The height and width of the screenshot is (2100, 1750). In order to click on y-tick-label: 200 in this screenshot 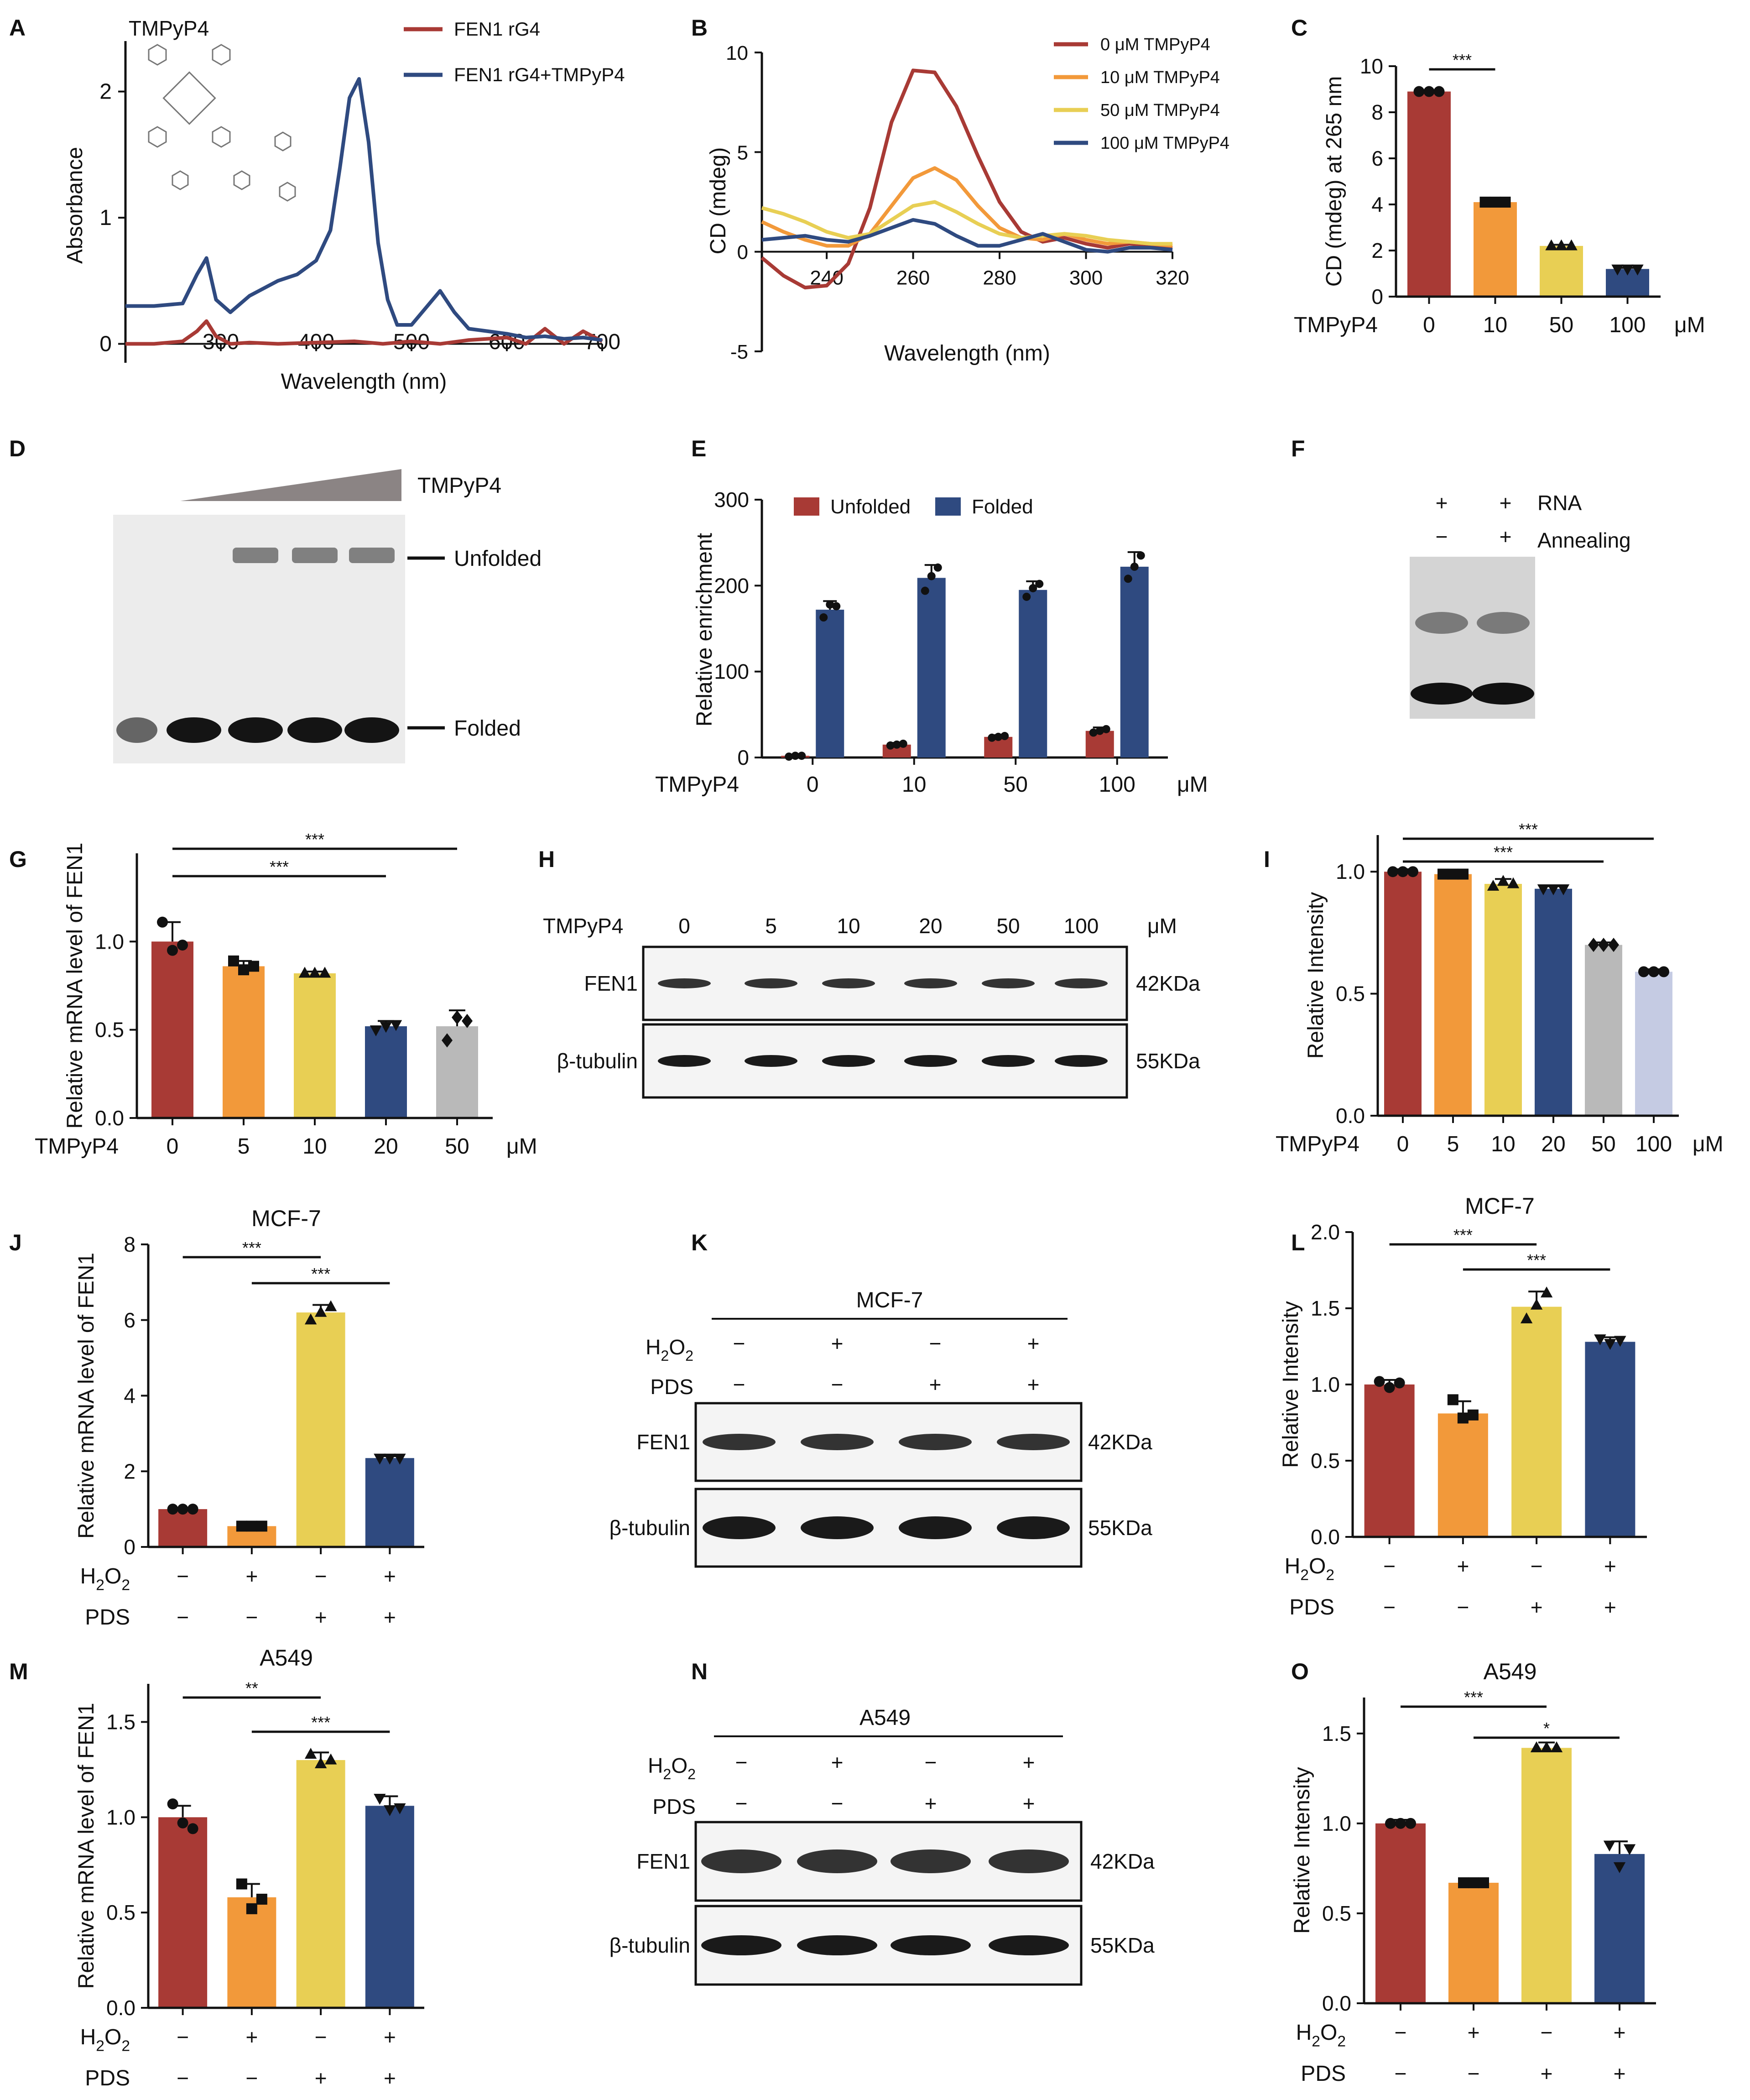, I will do `click(731, 585)`.